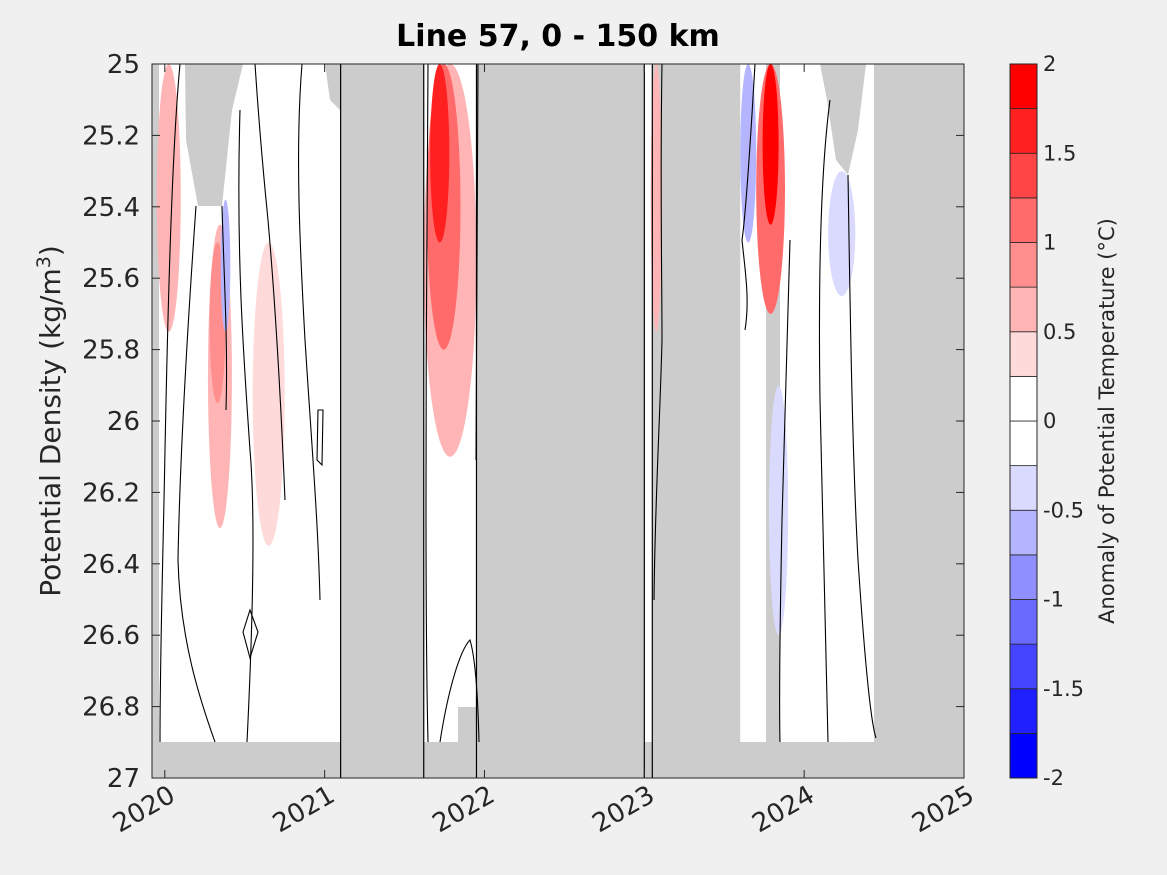  I want to click on colorbar-tick-label: 0.5, so click(1059, 332).